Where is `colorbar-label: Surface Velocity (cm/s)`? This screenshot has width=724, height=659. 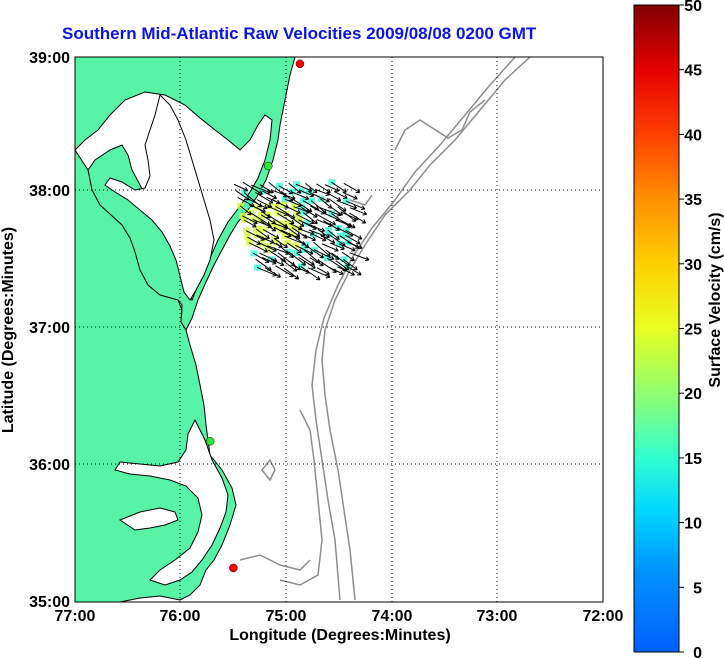 colorbar-label: Surface Velocity (cm/s) is located at coordinates (715, 299).